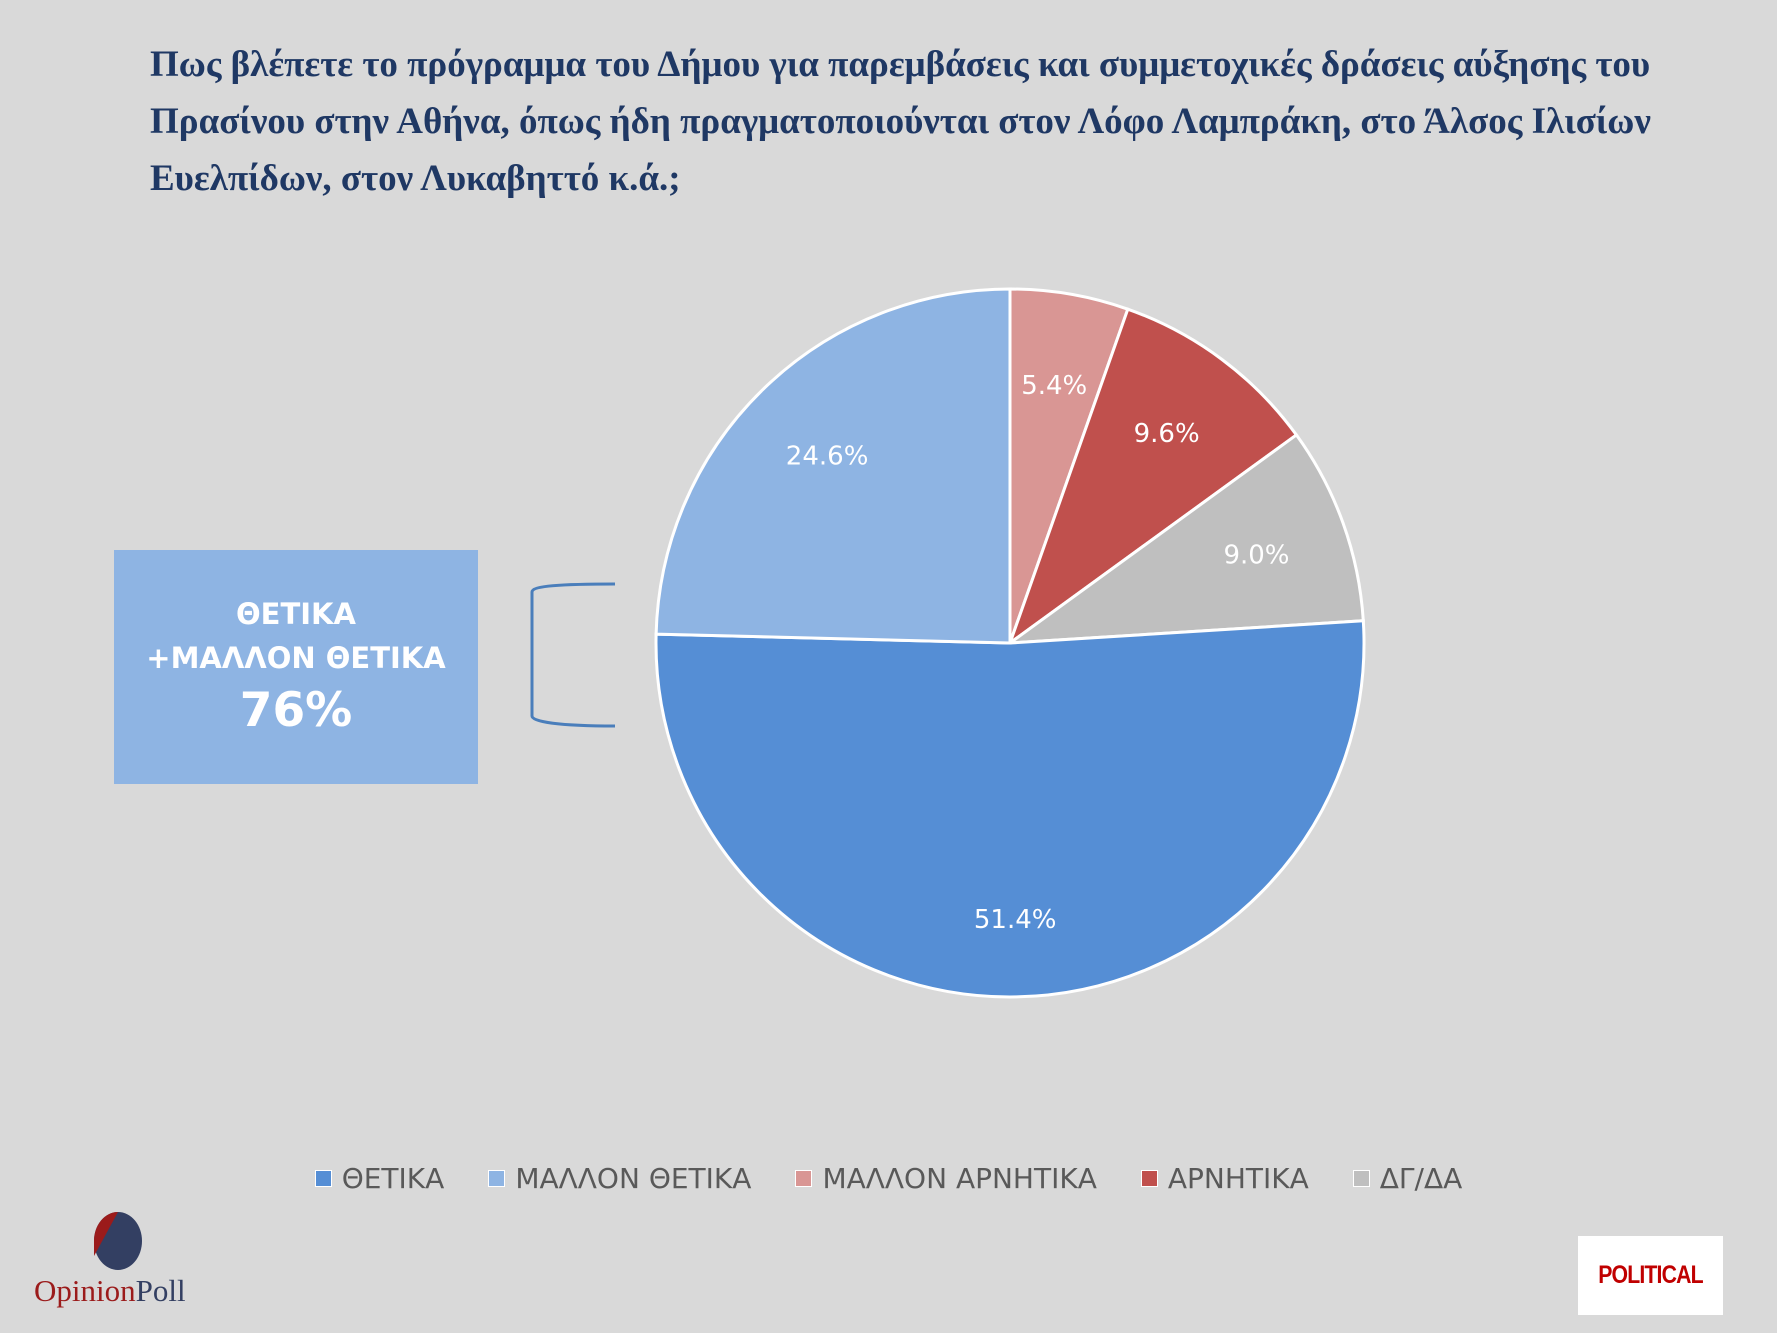 Image resolution: width=1777 pixels, height=1333 pixels. Describe the element at coordinates (85, 1290) in the screenshot. I see `logo-opinion: Opinion` at that location.